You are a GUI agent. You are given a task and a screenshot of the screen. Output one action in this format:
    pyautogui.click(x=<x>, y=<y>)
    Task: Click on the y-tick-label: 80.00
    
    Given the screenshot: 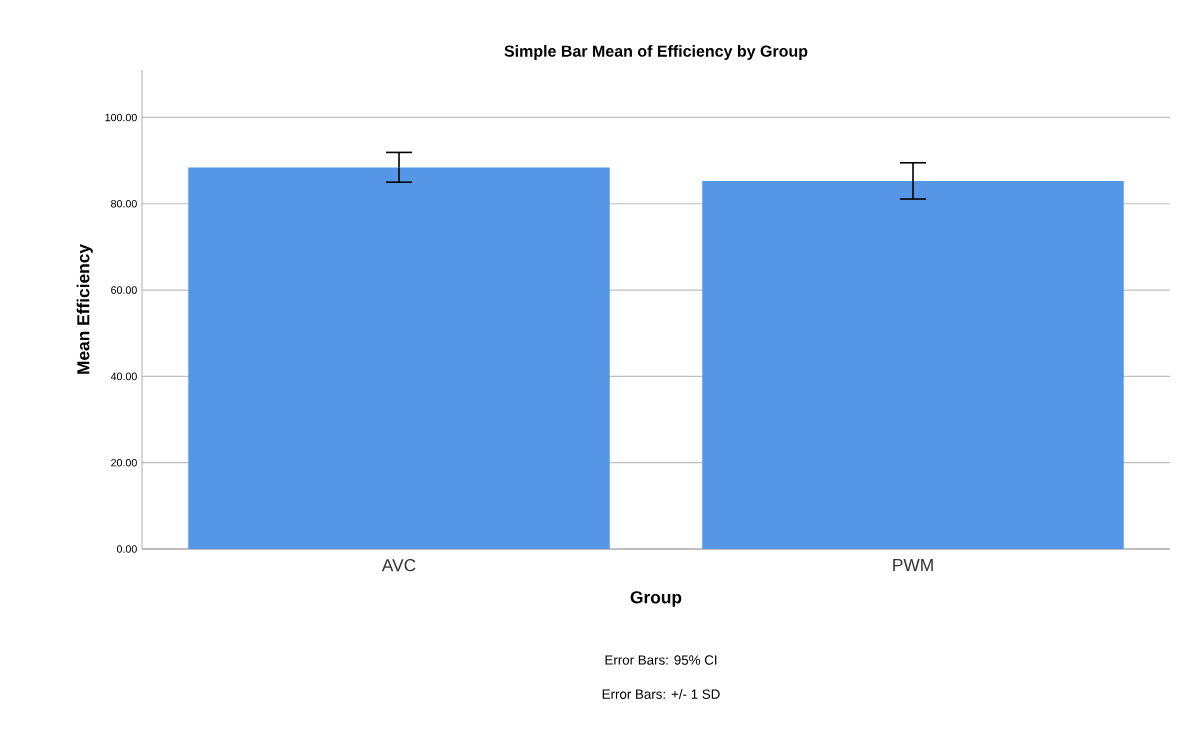 What is the action you would take?
    pyautogui.click(x=124, y=204)
    